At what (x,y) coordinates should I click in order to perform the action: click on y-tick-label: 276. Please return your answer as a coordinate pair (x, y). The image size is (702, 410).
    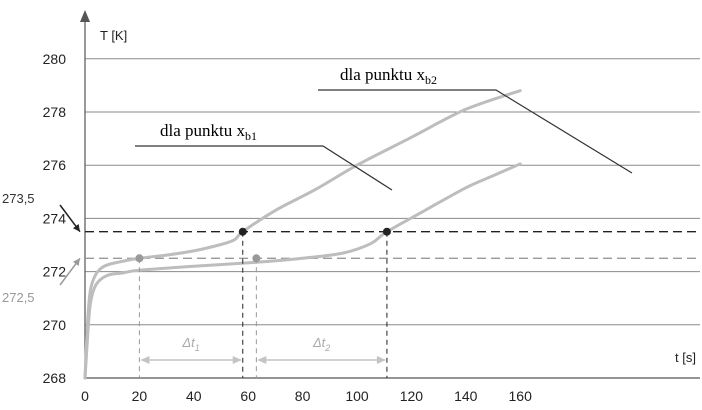
    Looking at the image, I should click on (55, 165).